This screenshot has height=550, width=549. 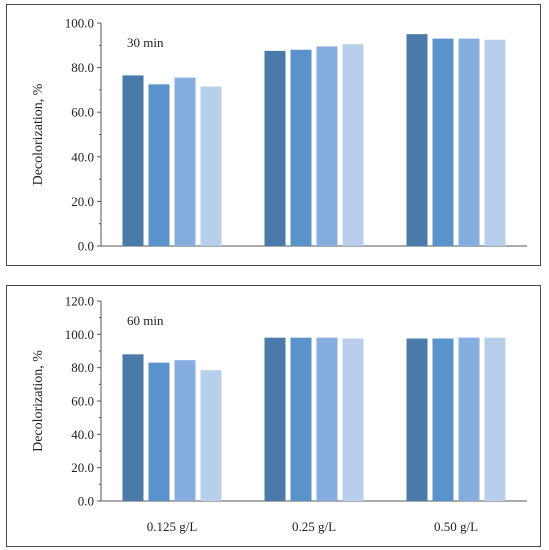 I want to click on panel-label: 60 min, so click(x=145, y=320).